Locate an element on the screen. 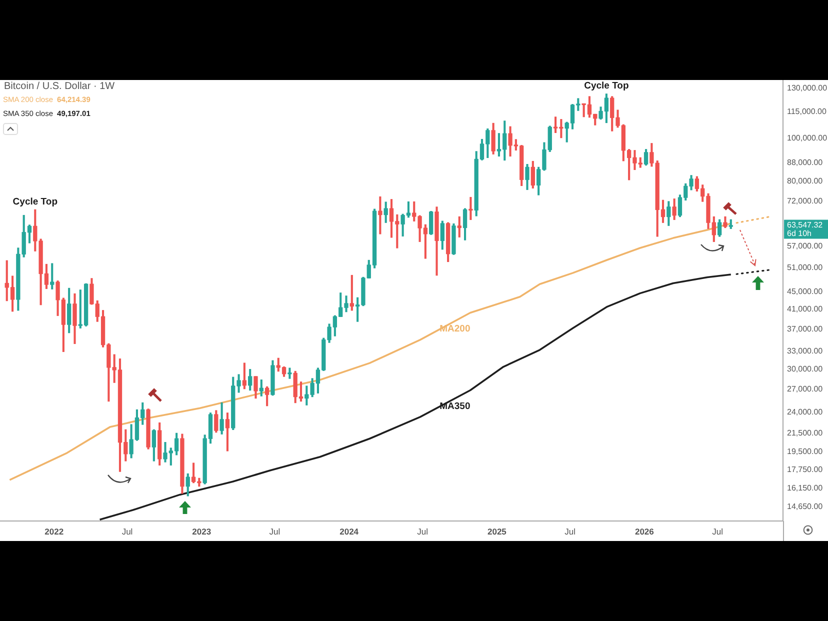 The height and width of the screenshot is (621, 828). y-tick-label: 130,000.00 is located at coordinates (807, 87).